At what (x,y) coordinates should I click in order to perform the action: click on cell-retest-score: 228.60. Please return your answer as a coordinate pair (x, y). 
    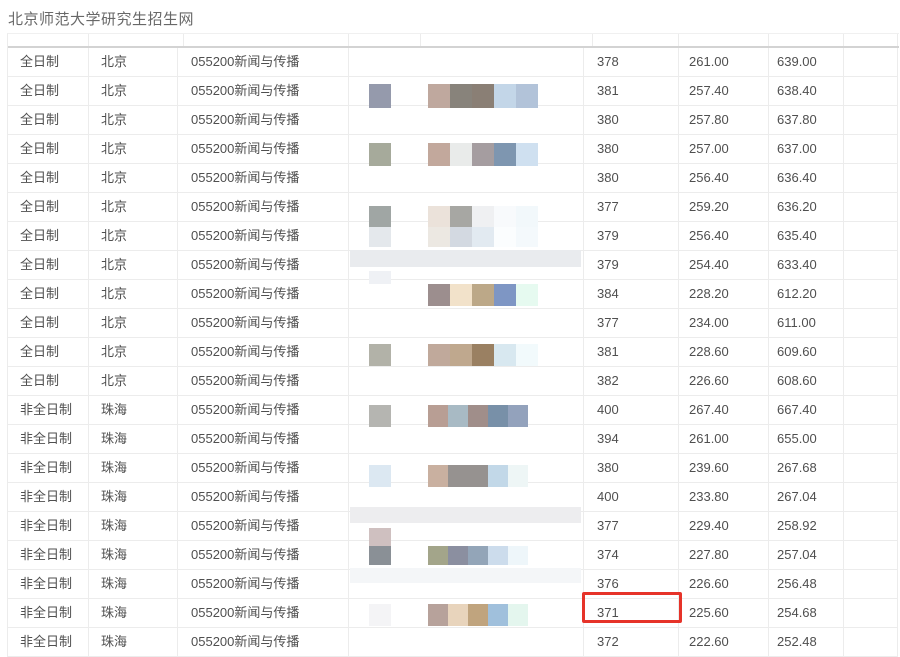
    Looking at the image, I should click on (724, 352).